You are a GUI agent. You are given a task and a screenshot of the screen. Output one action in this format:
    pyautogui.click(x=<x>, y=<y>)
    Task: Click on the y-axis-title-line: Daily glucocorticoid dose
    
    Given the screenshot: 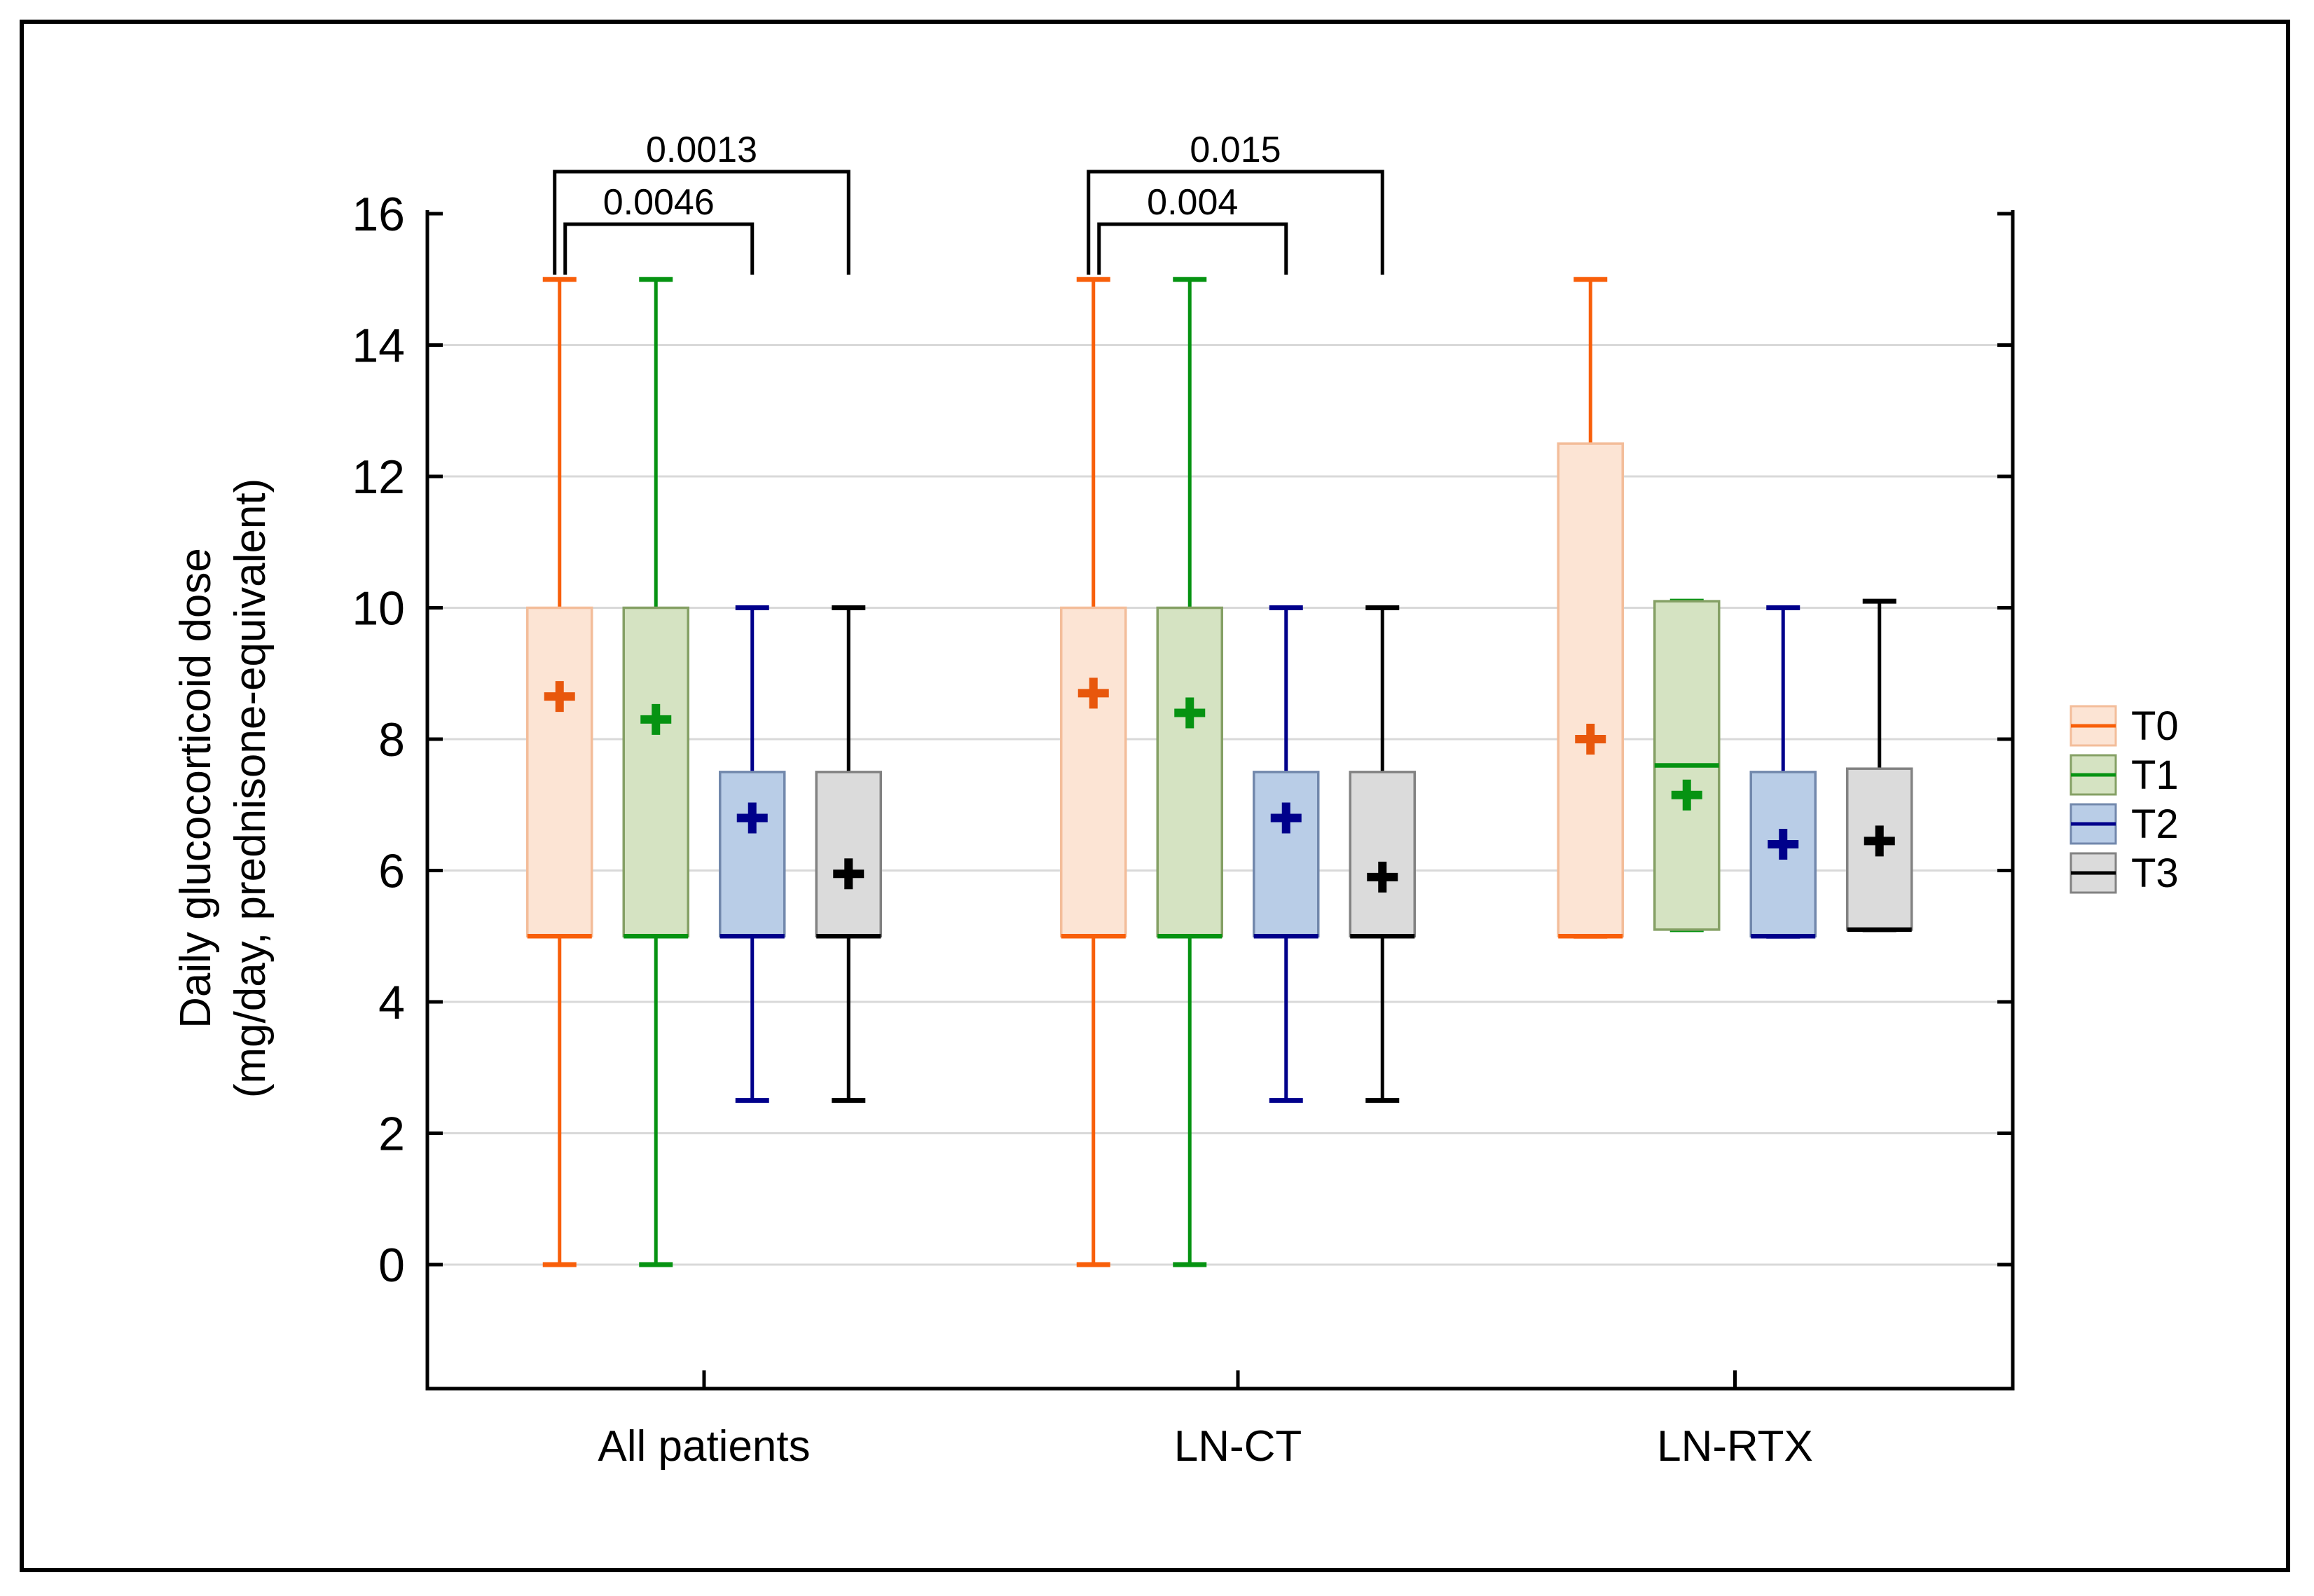 What is the action you would take?
    pyautogui.click(x=196, y=788)
    